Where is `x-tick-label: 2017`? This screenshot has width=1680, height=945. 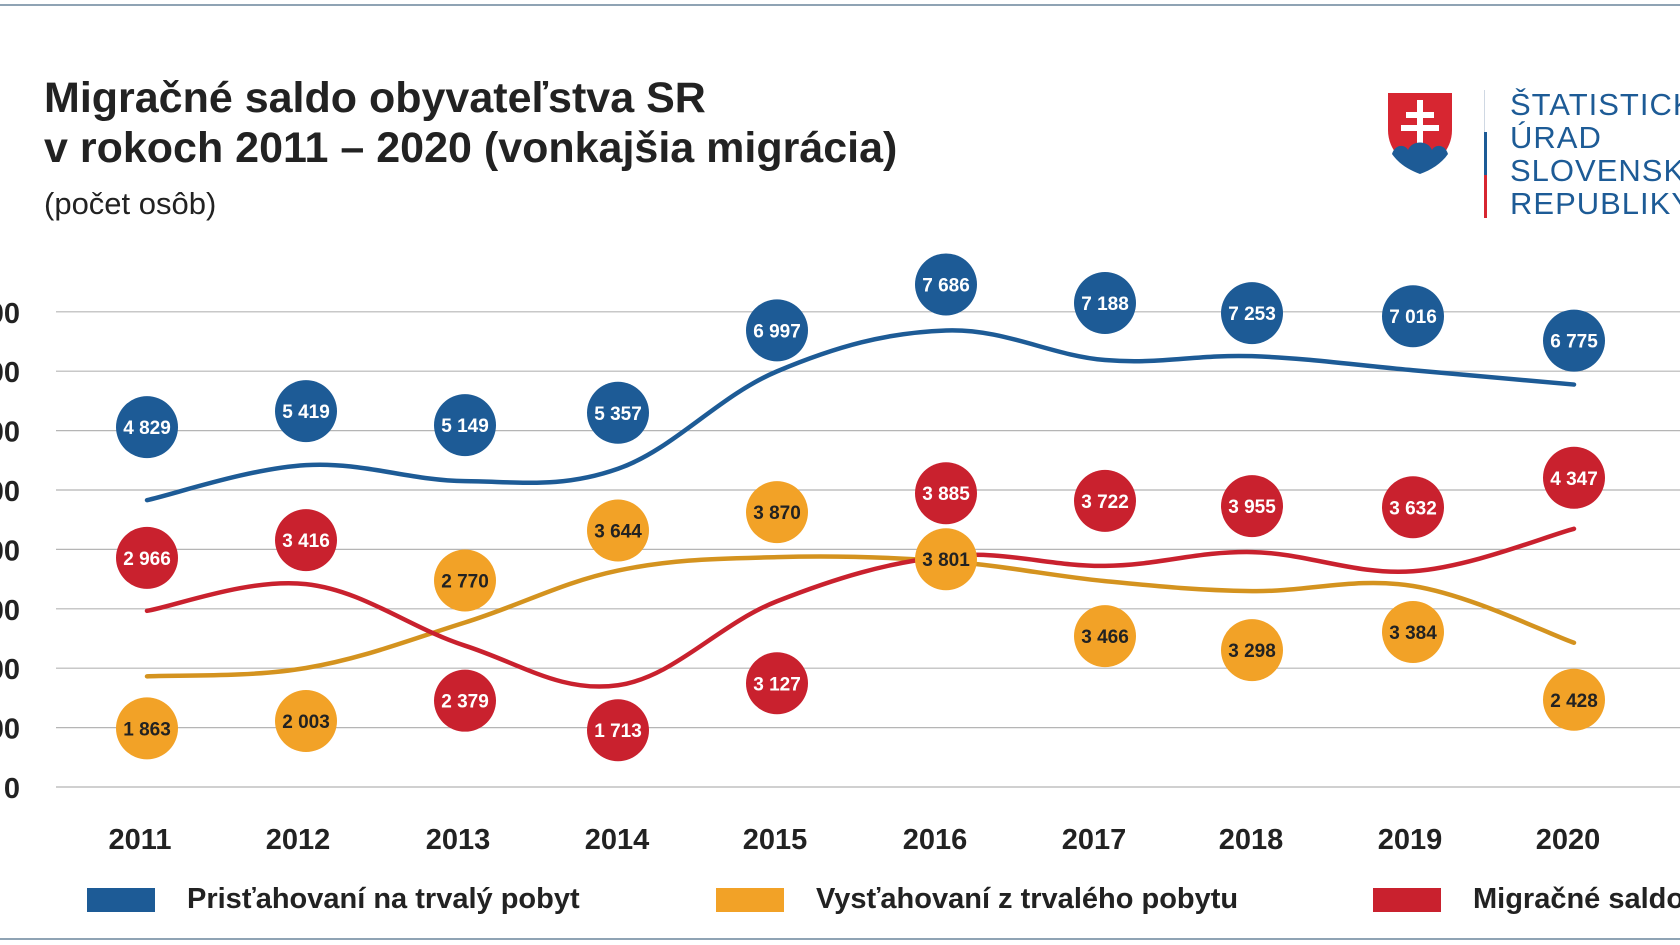
x-tick-label: 2017 is located at coordinates (1094, 840).